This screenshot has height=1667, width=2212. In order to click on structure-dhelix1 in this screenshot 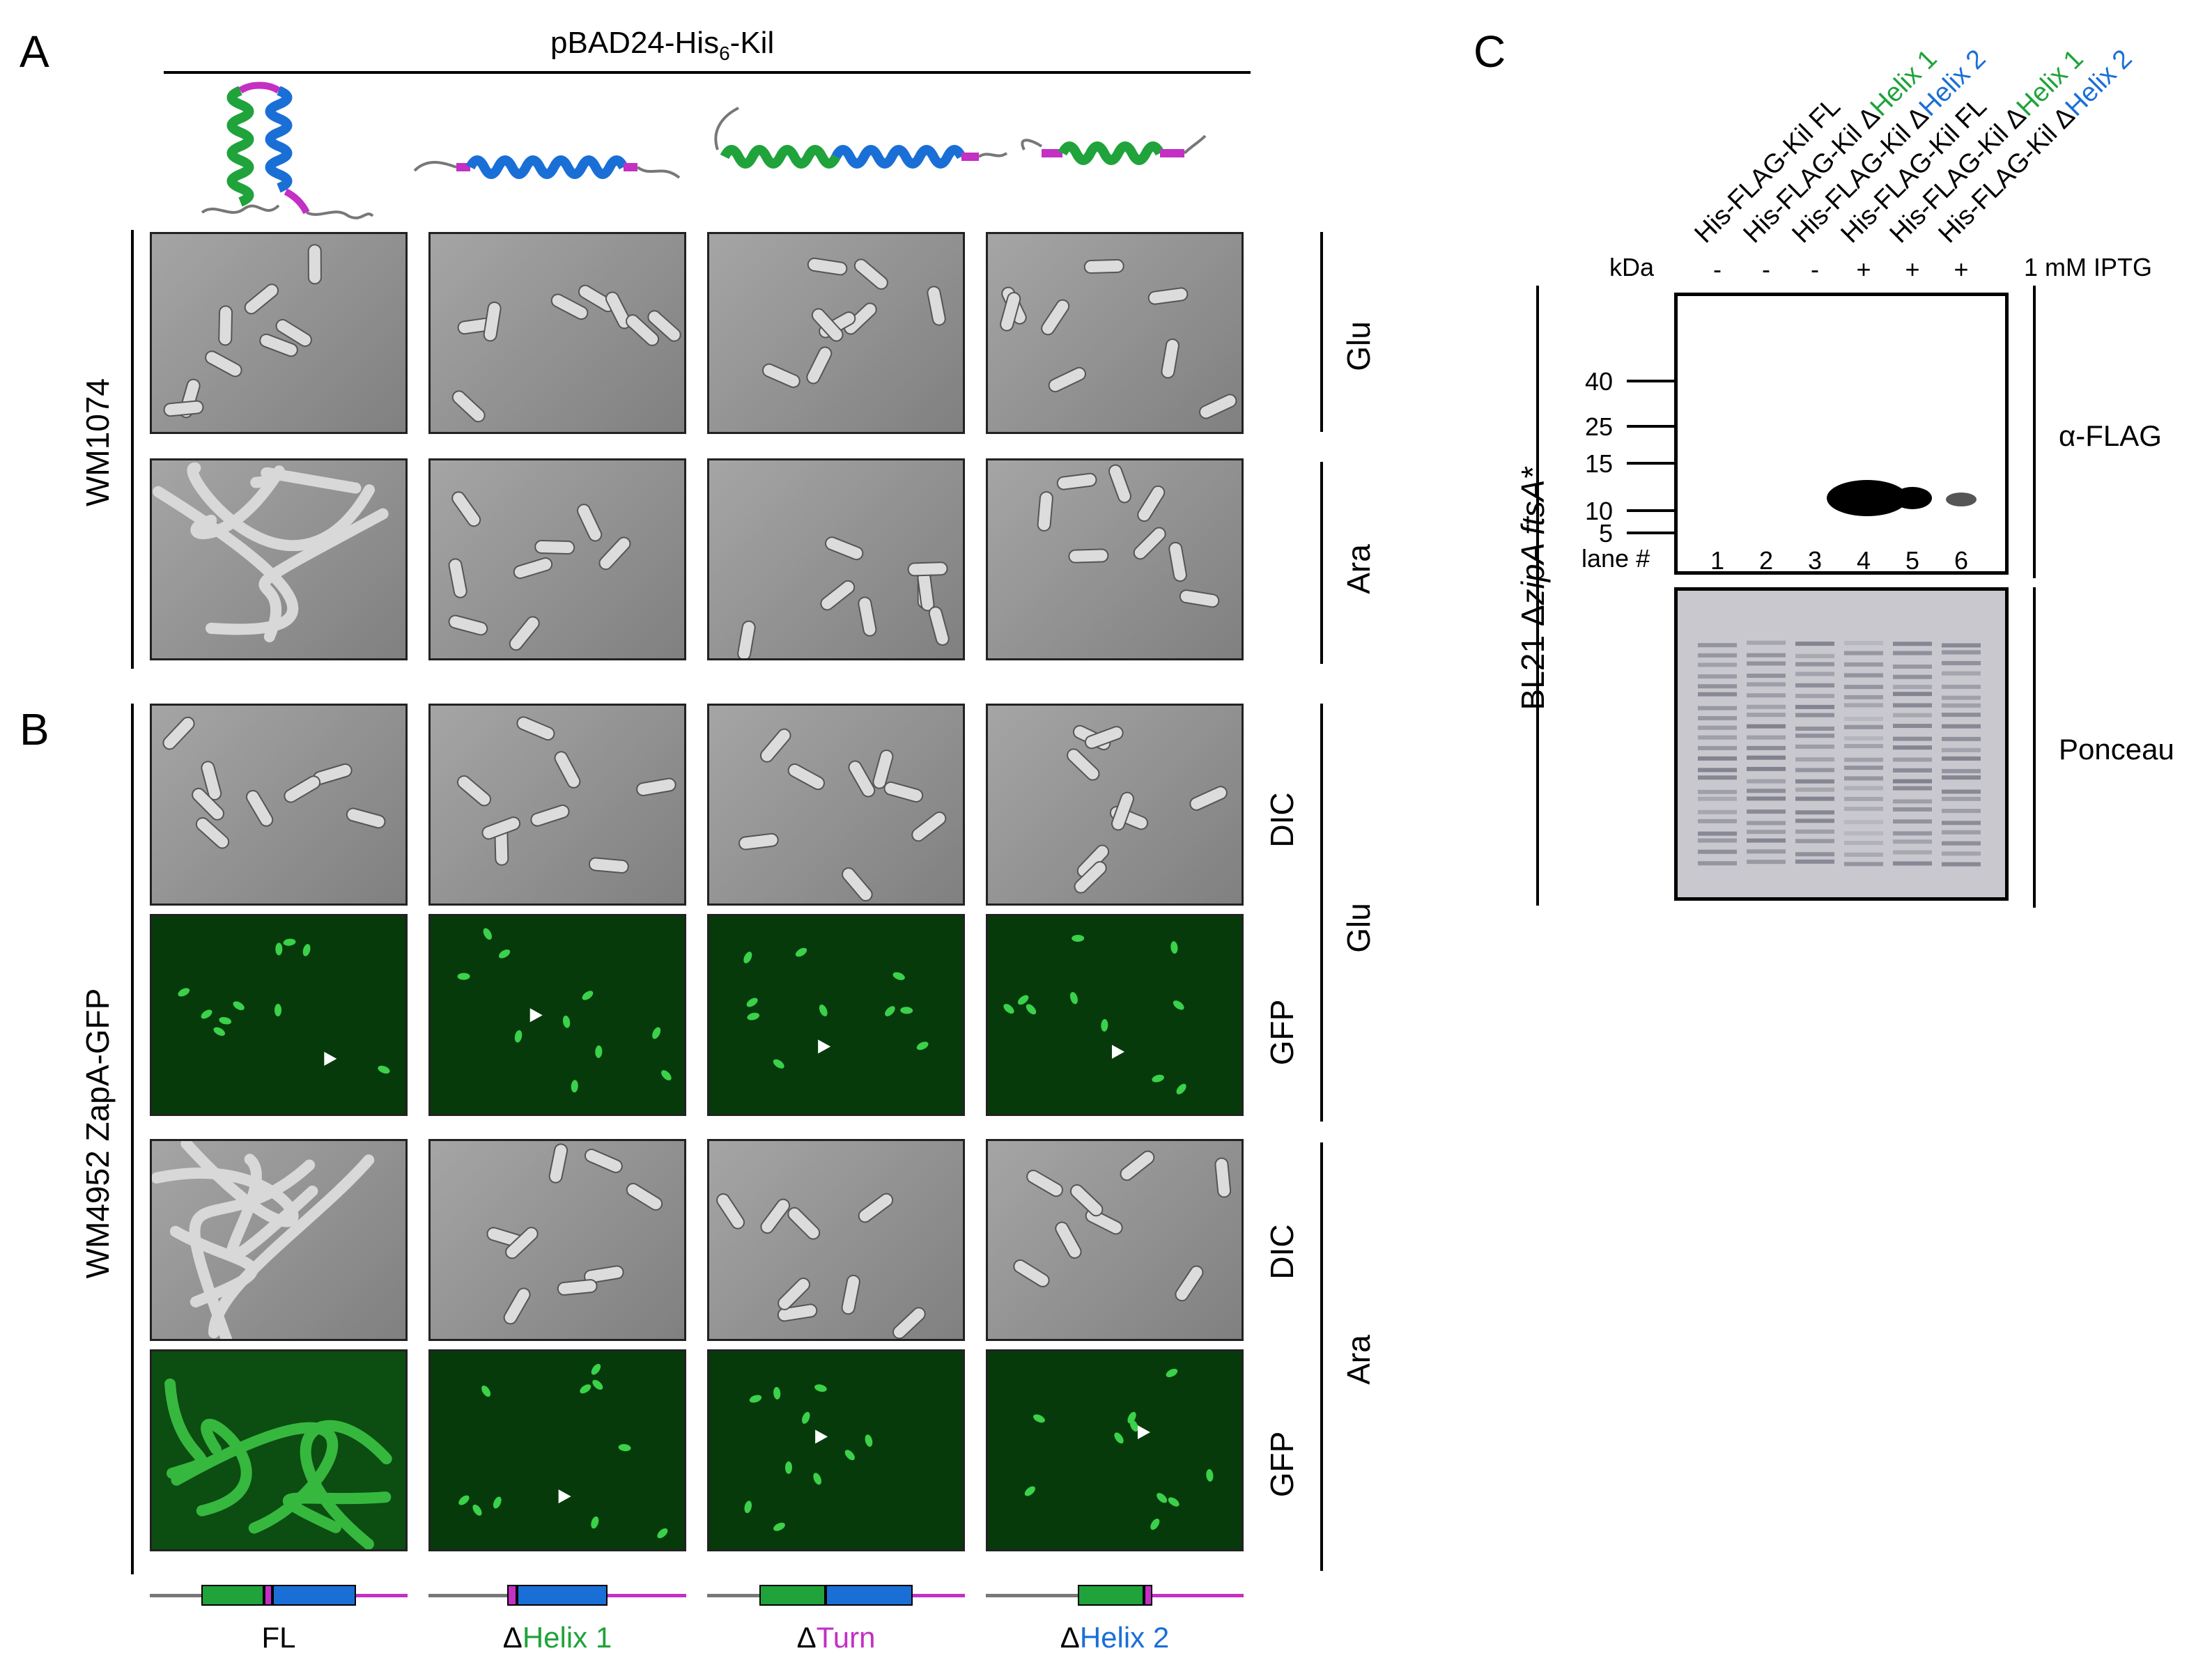, I will do `click(547, 167)`.